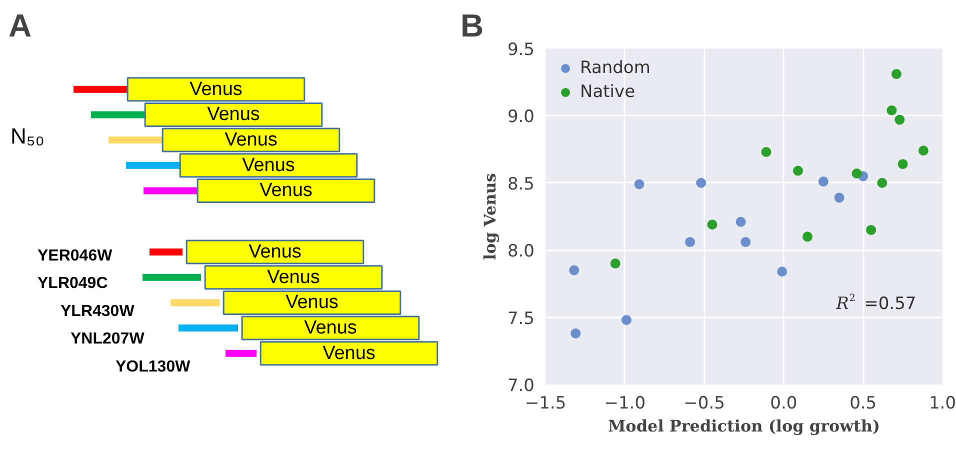 The image size is (956, 462). I want to click on x-tick-label: 1.0, so click(942, 404).